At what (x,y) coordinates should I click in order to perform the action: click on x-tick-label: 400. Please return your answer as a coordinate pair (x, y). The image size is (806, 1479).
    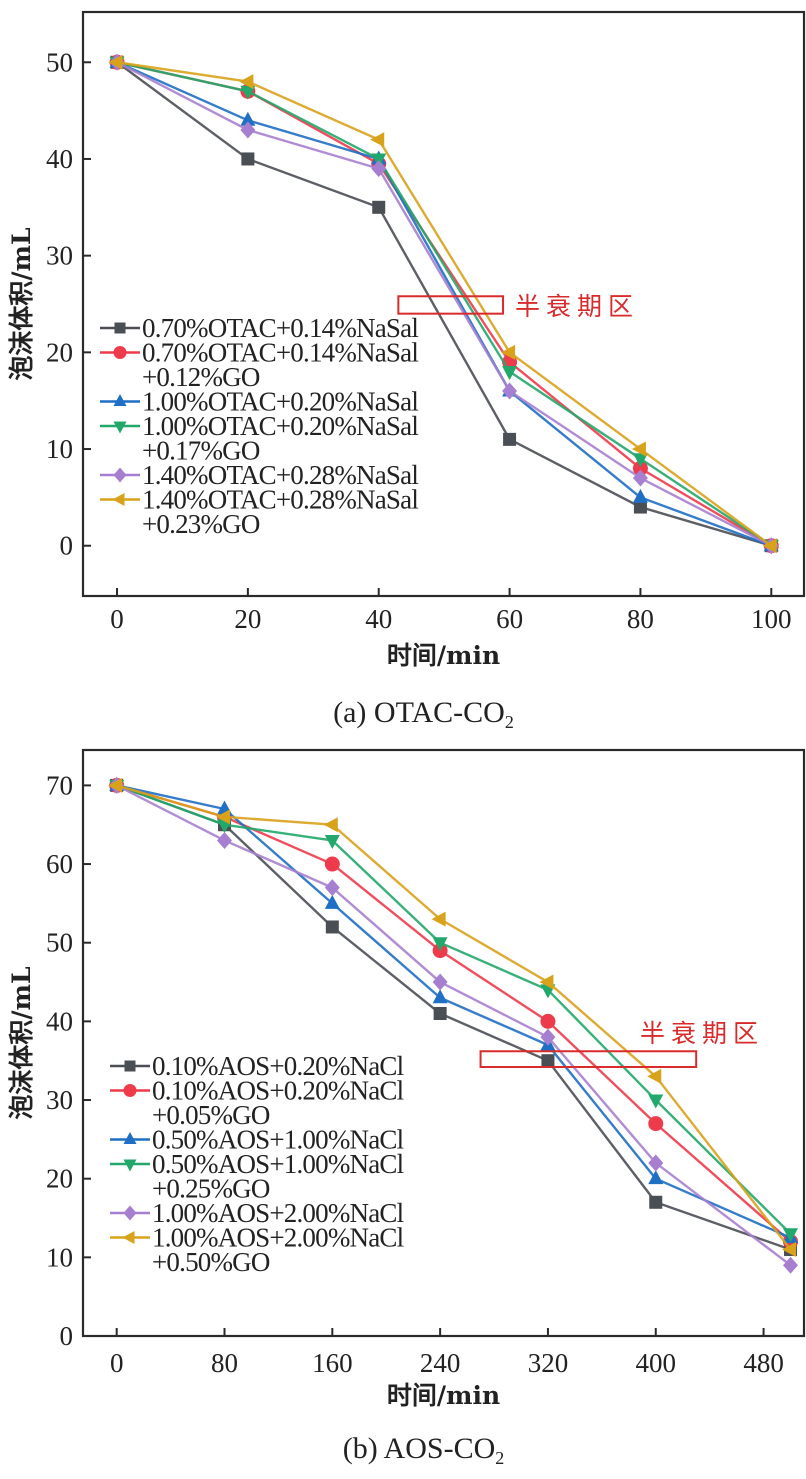
    Looking at the image, I should click on (656, 1363).